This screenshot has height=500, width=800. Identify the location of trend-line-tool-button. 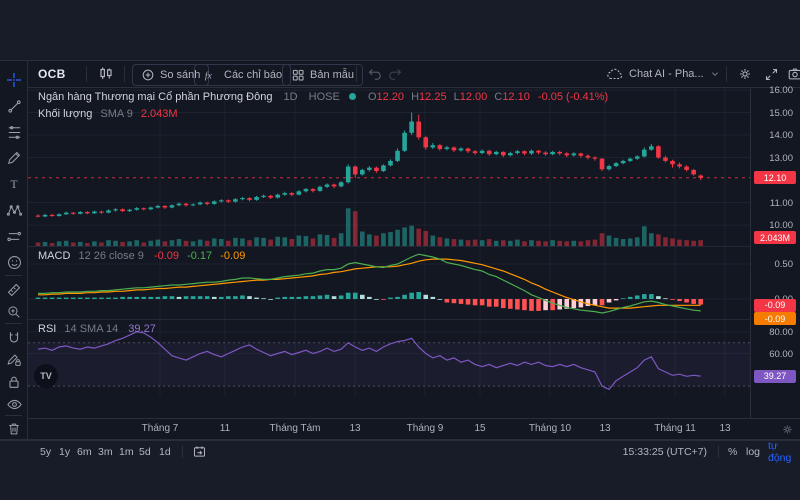
(14, 106).